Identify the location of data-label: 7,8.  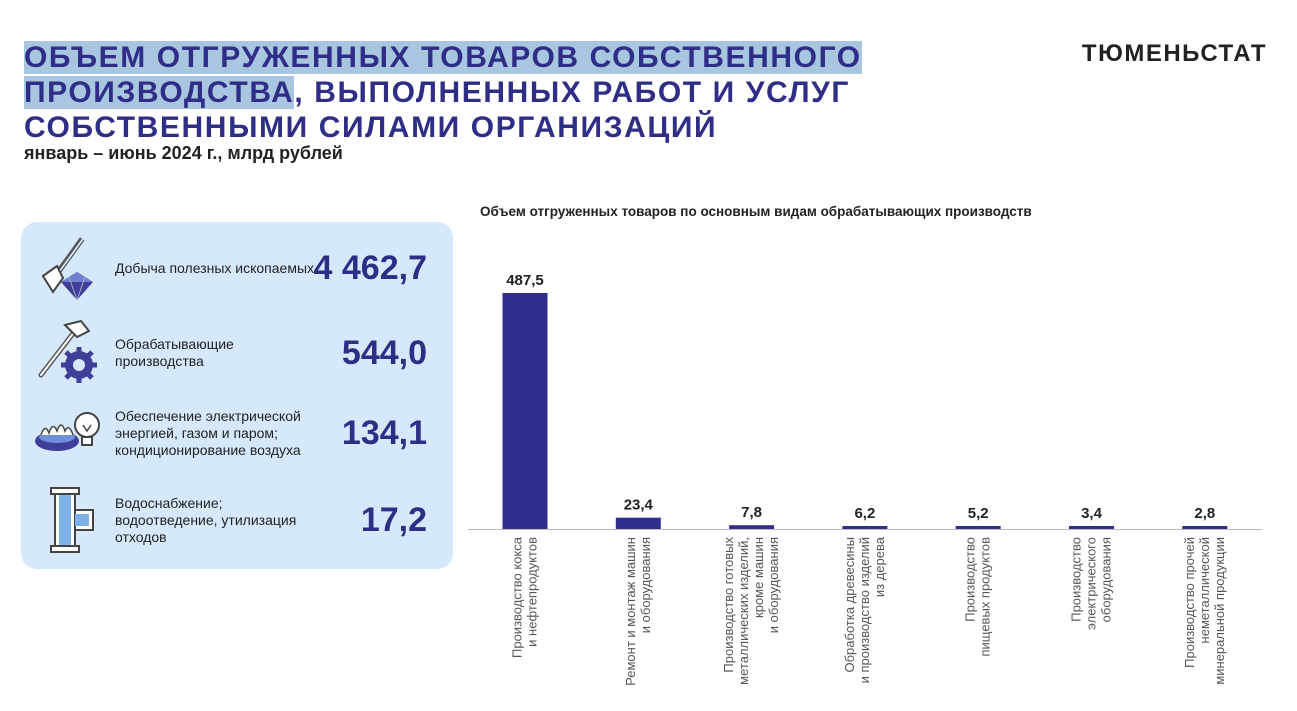
(751, 512).